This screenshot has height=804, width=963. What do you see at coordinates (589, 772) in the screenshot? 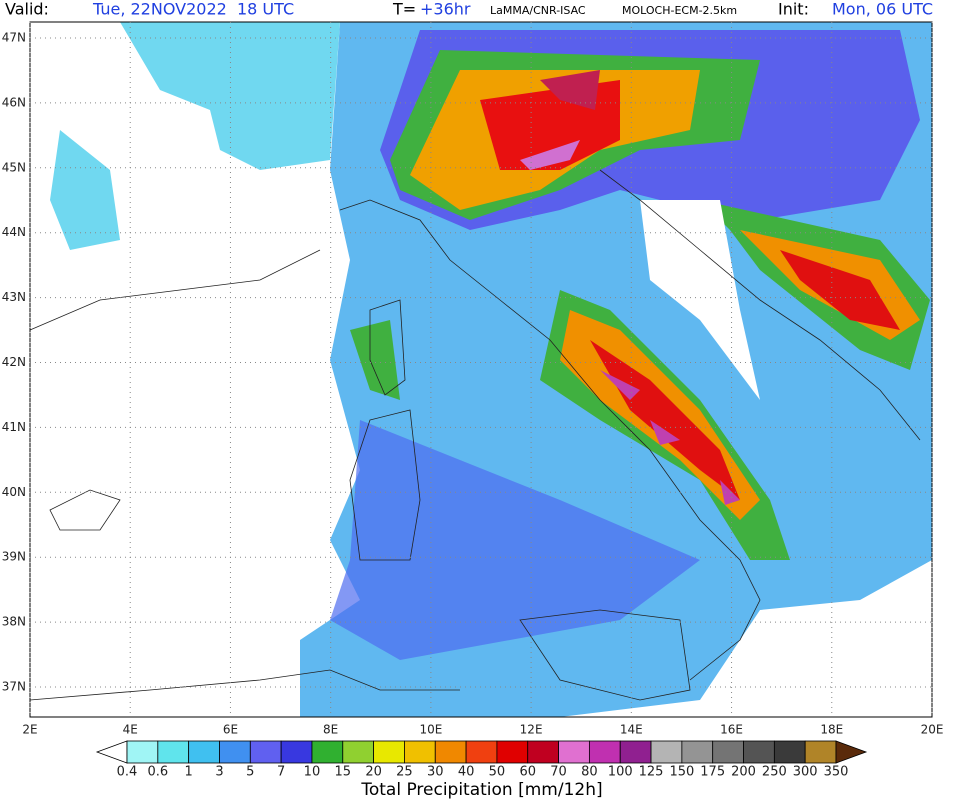
I see `colorbar-level: 80` at bounding box center [589, 772].